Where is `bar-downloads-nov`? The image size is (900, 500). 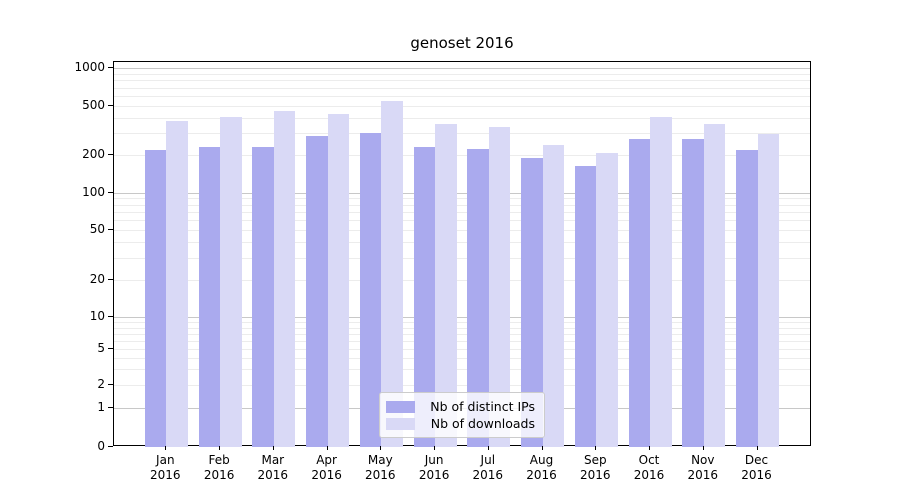
bar-downloads-nov is located at coordinates (714, 285).